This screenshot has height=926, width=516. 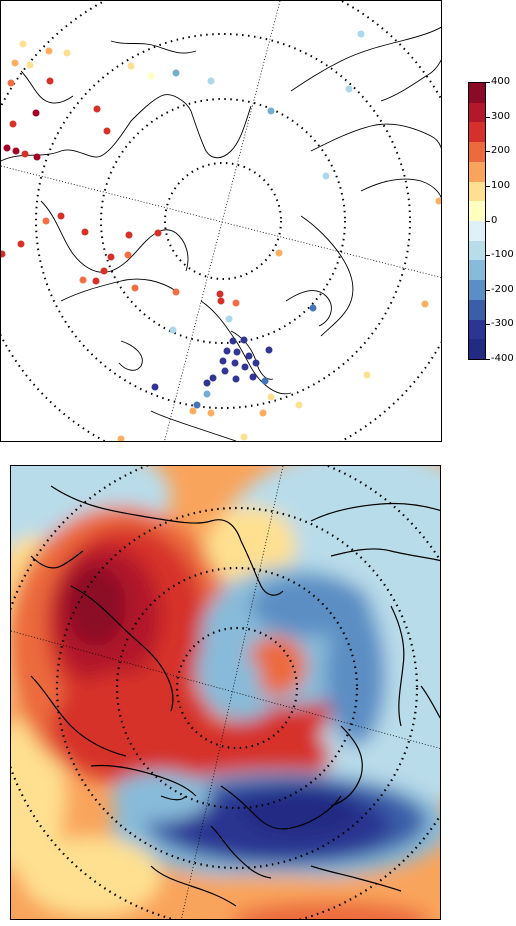 What do you see at coordinates (502, 358) in the screenshot?
I see `colorbar-tick-label: -400` at bounding box center [502, 358].